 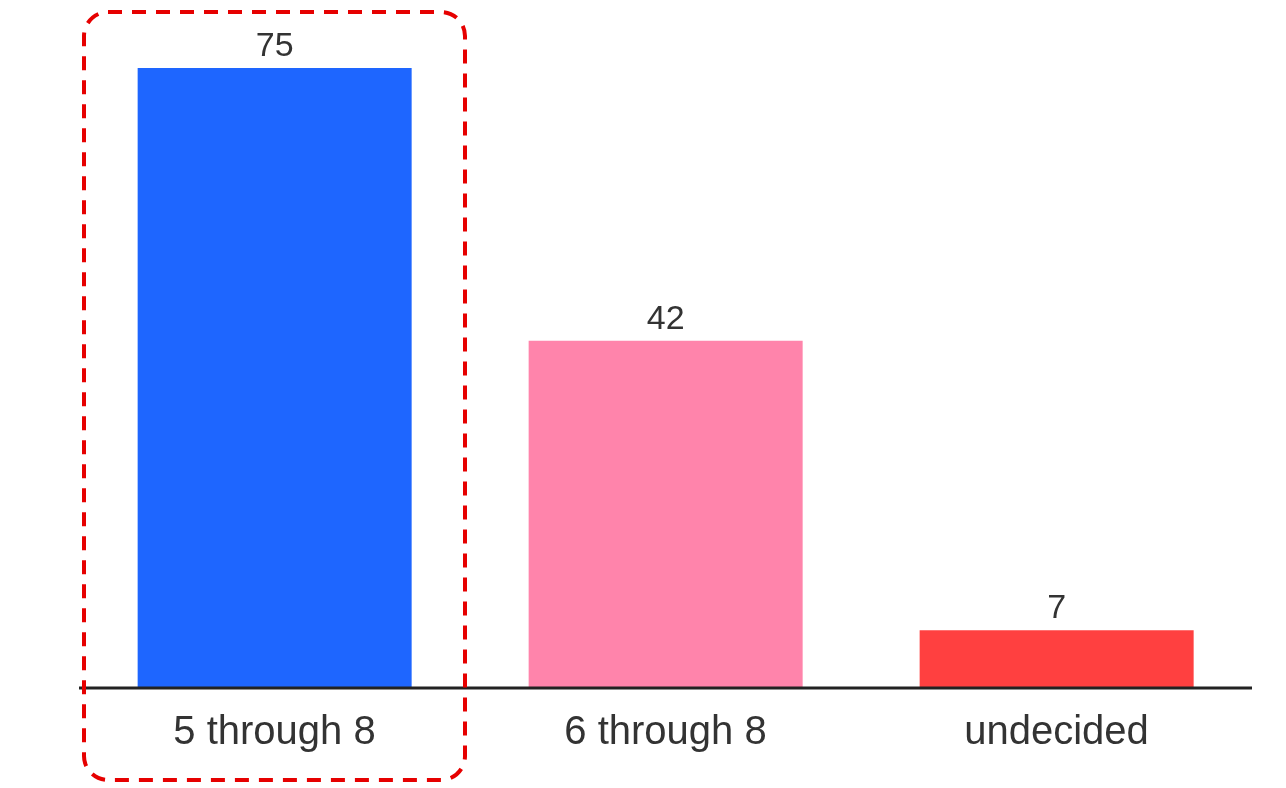 I want to click on x-tick-label: 5 through 8, so click(x=274, y=730).